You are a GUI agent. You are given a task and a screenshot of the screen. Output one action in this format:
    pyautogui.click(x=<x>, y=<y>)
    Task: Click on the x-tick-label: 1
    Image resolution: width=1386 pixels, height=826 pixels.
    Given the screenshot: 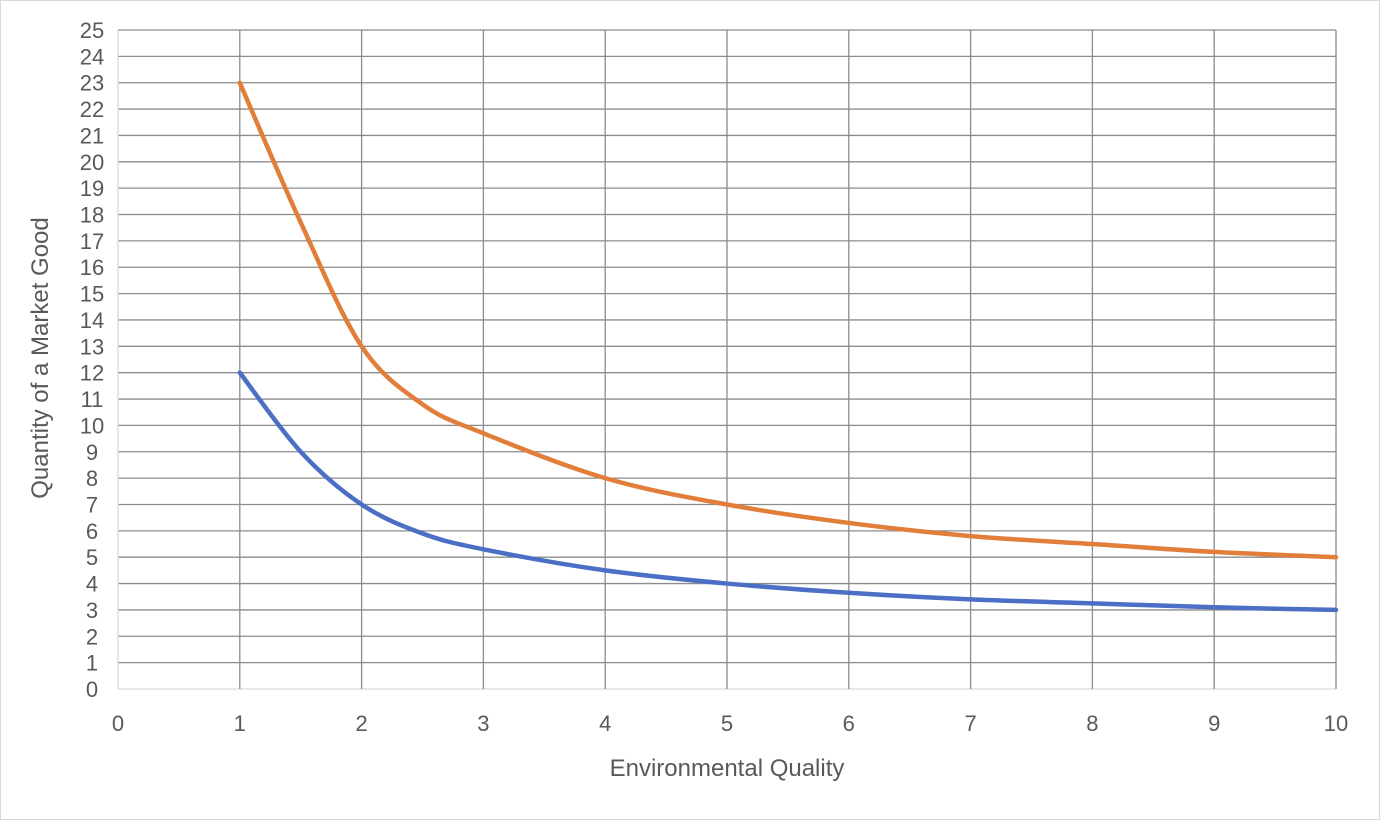 What is the action you would take?
    pyautogui.click(x=240, y=723)
    